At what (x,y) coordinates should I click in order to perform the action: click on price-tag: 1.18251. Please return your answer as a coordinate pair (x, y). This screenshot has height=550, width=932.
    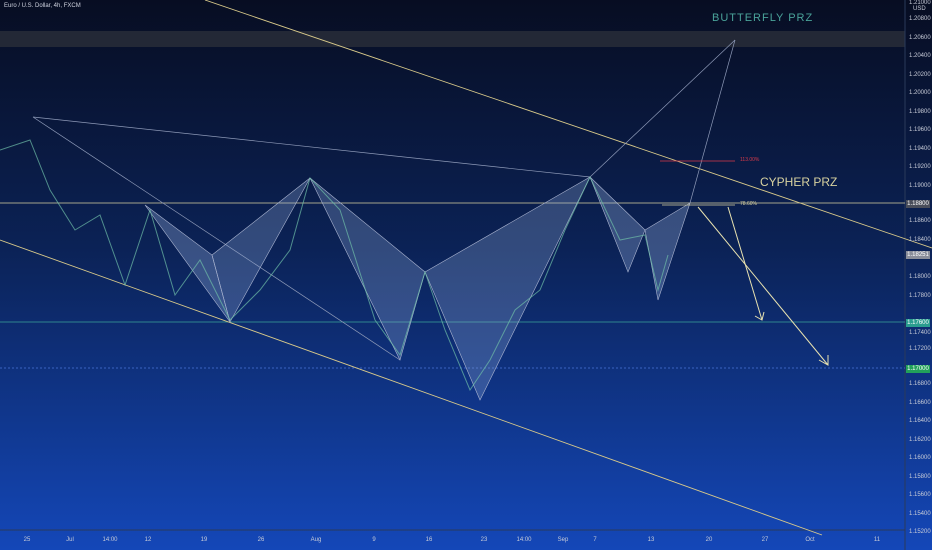
    Looking at the image, I should click on (918, 255).